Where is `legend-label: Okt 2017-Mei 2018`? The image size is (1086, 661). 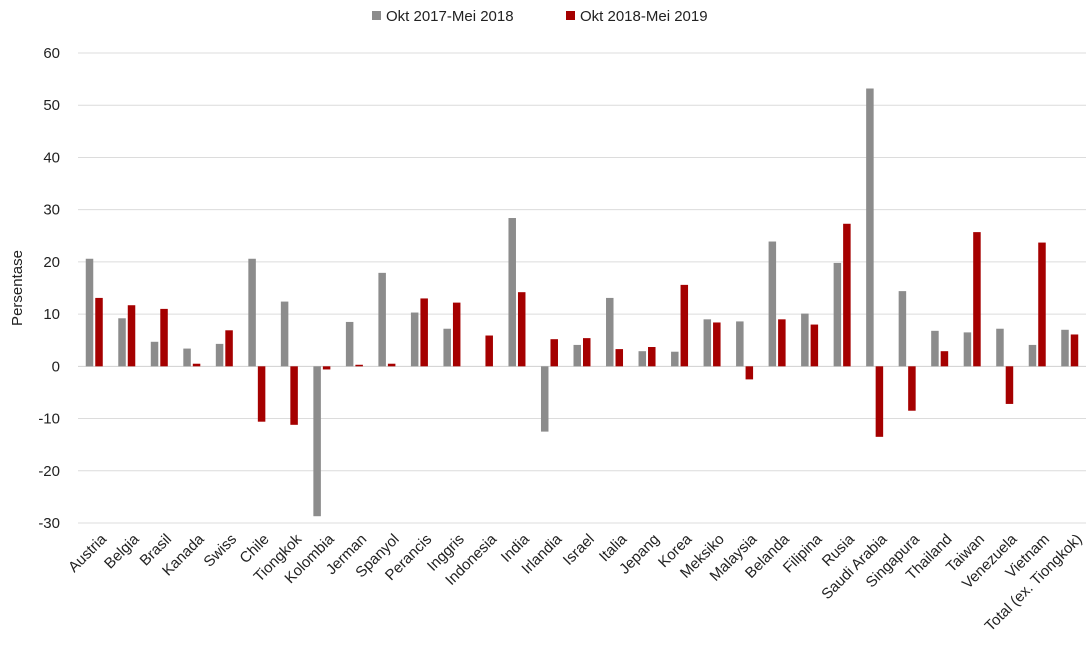
legend-label: Okt 2017-Mei 2018 is located at coordinates (450, 16).